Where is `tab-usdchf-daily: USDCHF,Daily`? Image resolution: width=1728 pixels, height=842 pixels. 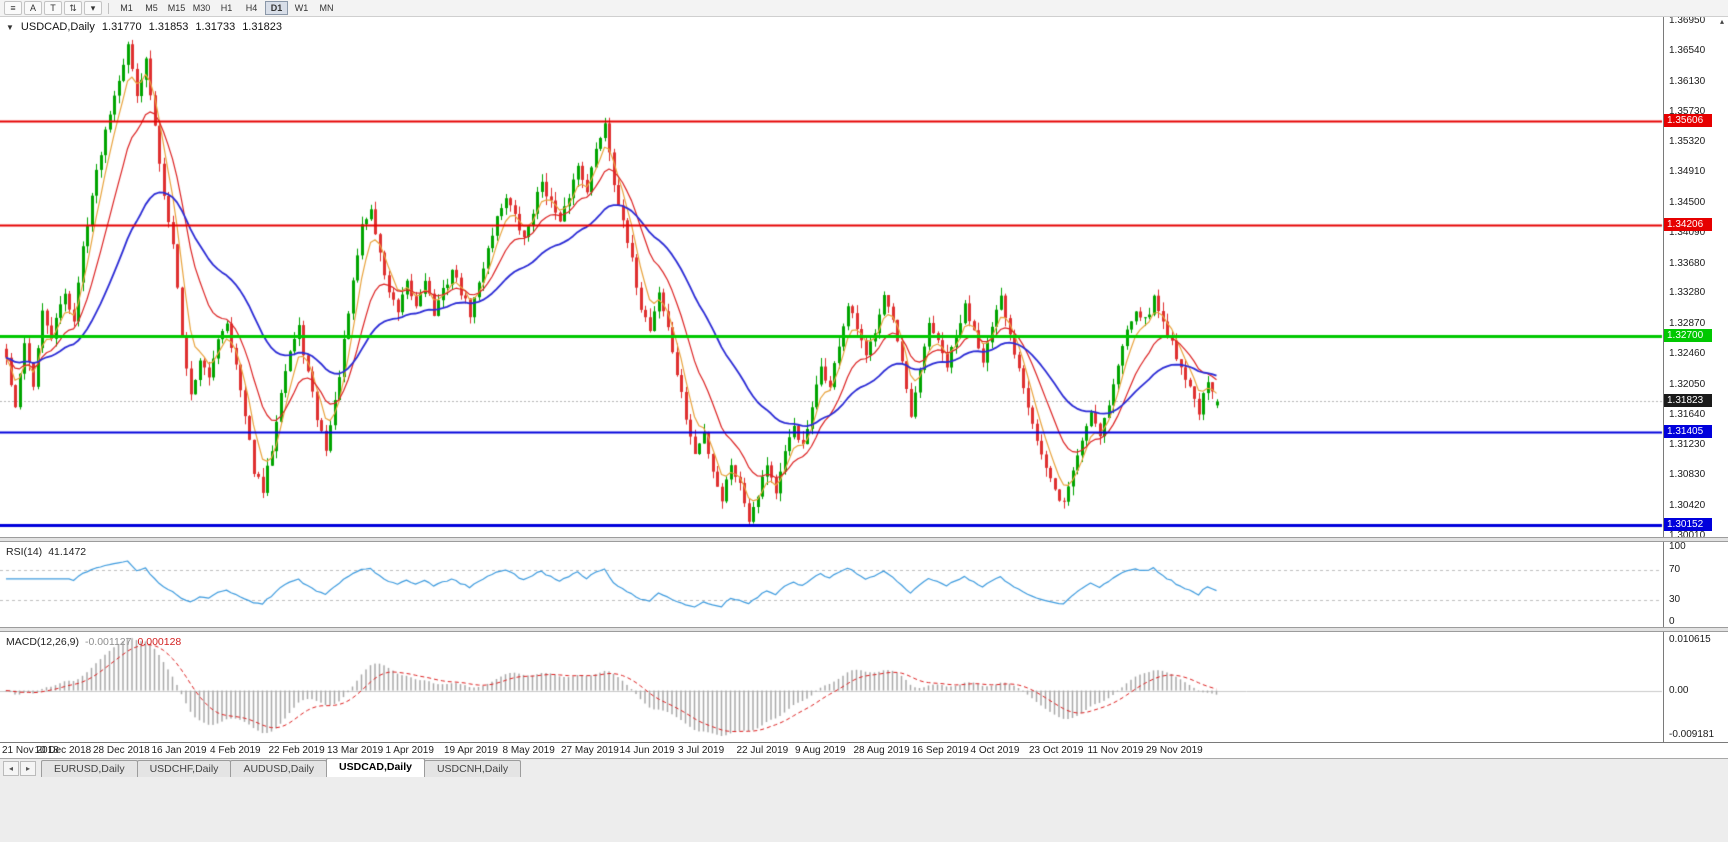
tab-usdchf-daily: USDCHF,Daily is located at coordinates (184, 768).